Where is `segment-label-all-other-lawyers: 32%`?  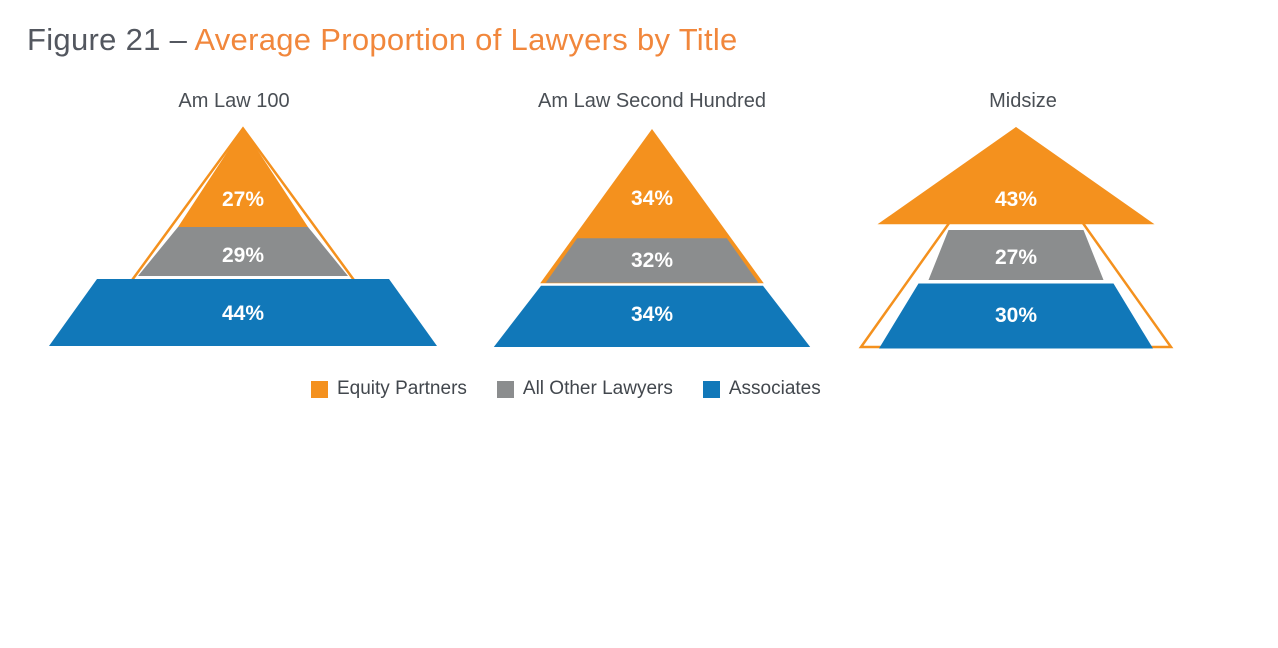
segment-label-all-other-lawyers: 32% is located at coordinates (652, 260).